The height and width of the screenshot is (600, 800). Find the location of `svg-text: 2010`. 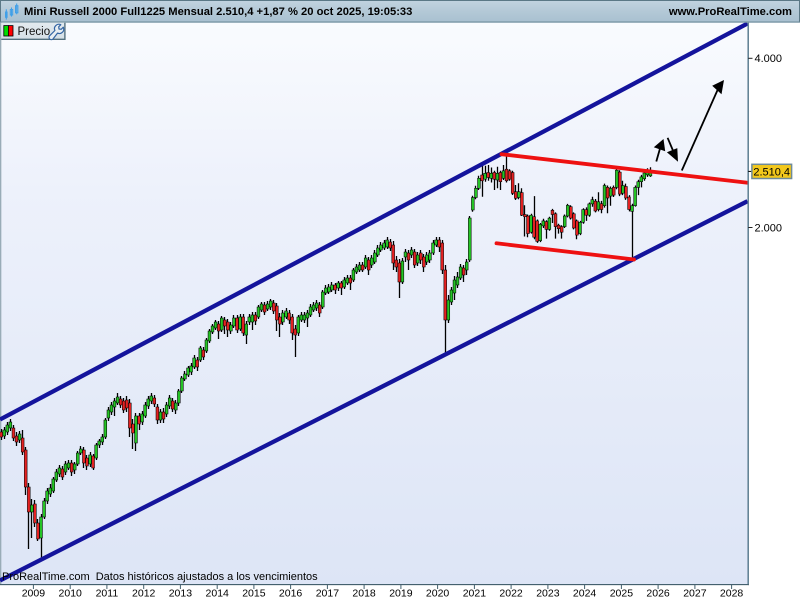

svg-text: 2010 is located at coordinates (71, 594).